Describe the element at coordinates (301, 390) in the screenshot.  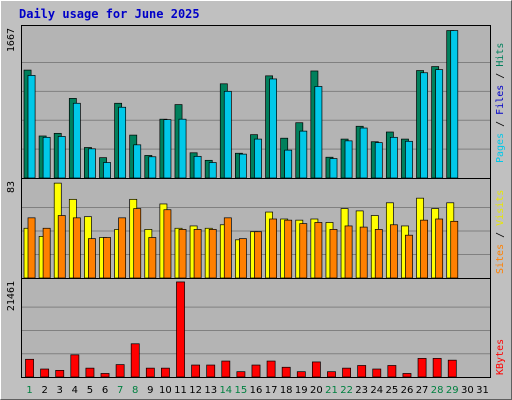
I see `x-tick-label: 19` at that location.